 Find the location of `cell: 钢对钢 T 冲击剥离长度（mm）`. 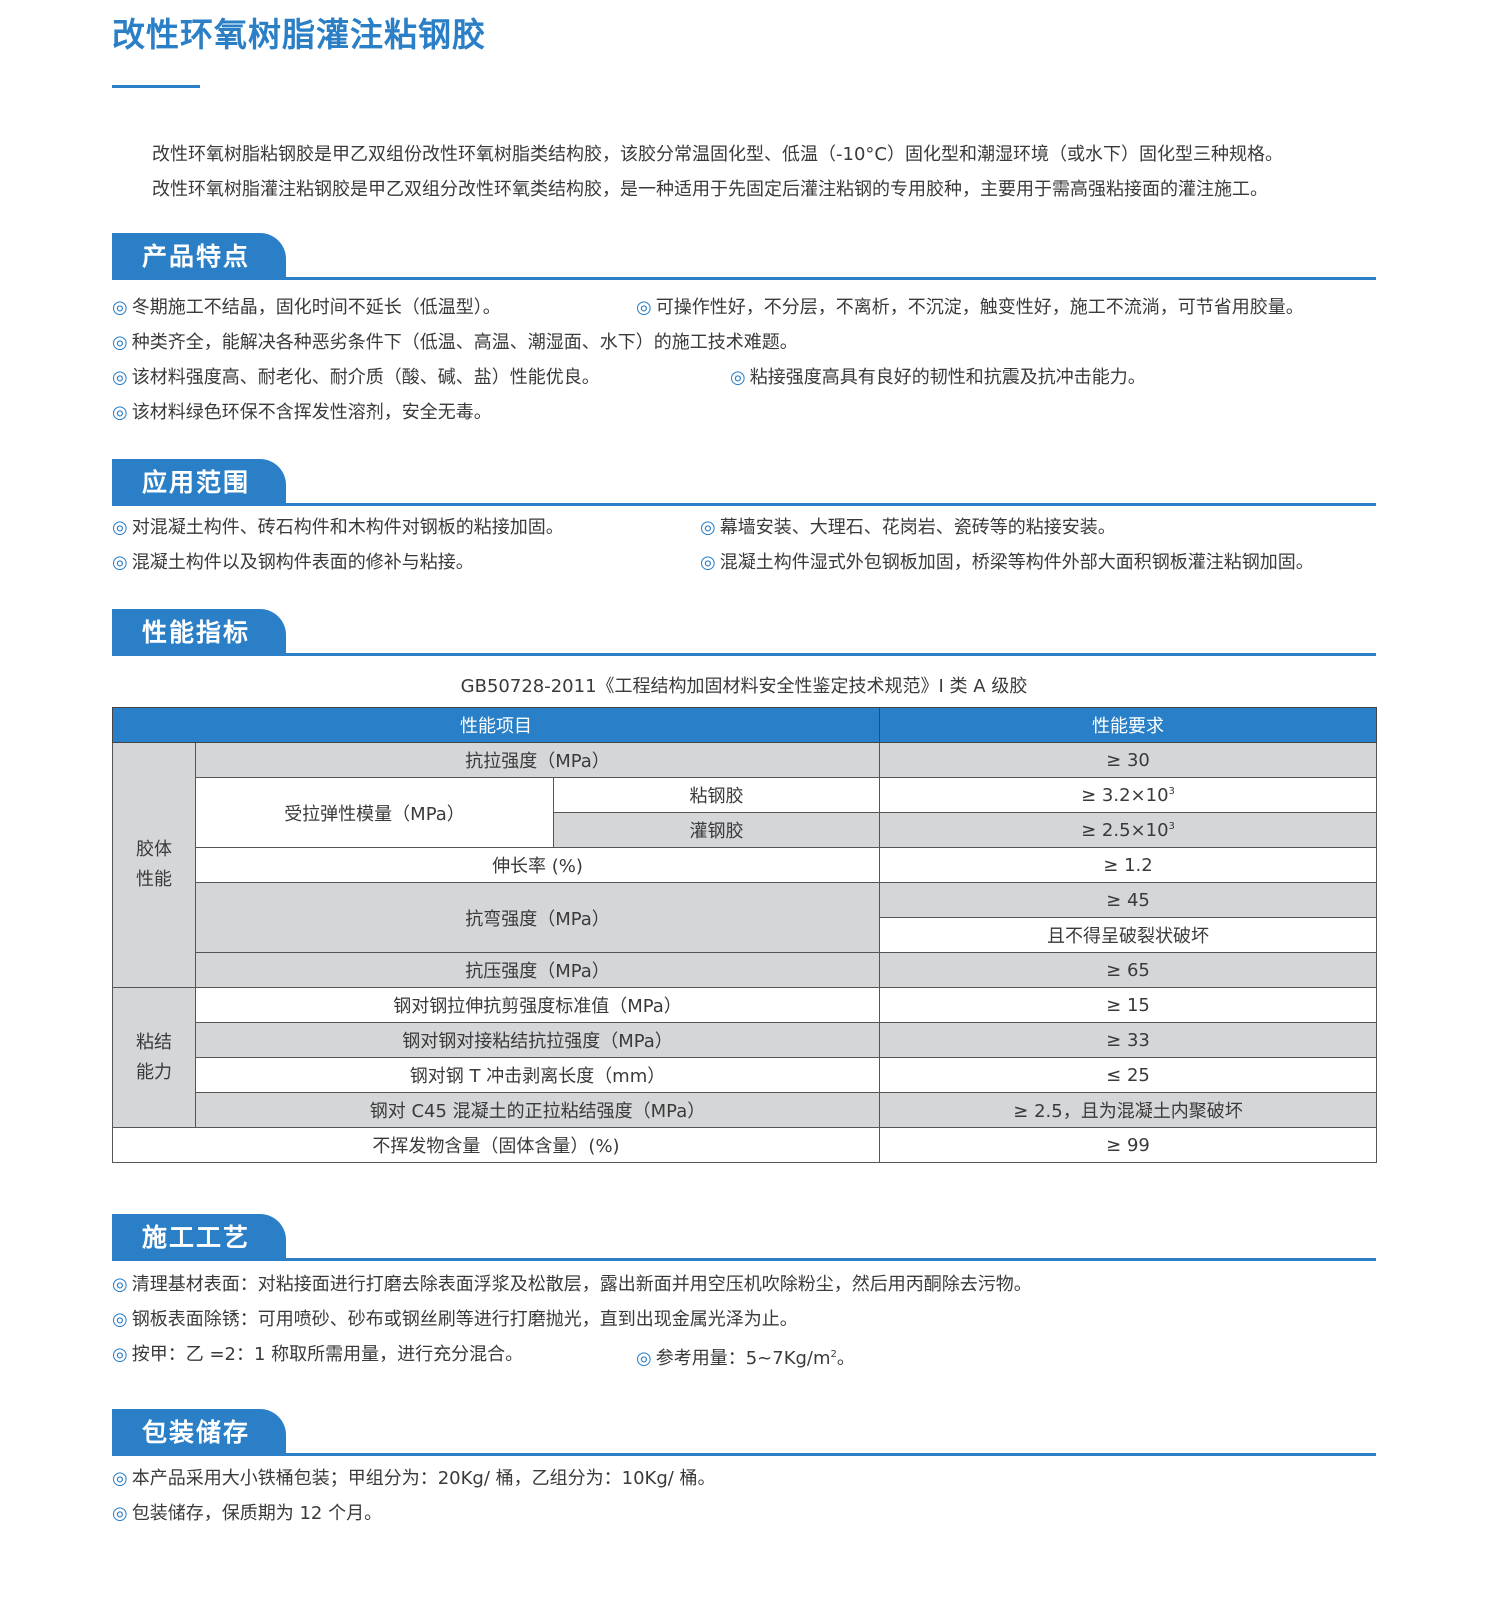

cell: 钢对钢 T 冲击剥离长度（mm） is located at coordinates (537, 1075).